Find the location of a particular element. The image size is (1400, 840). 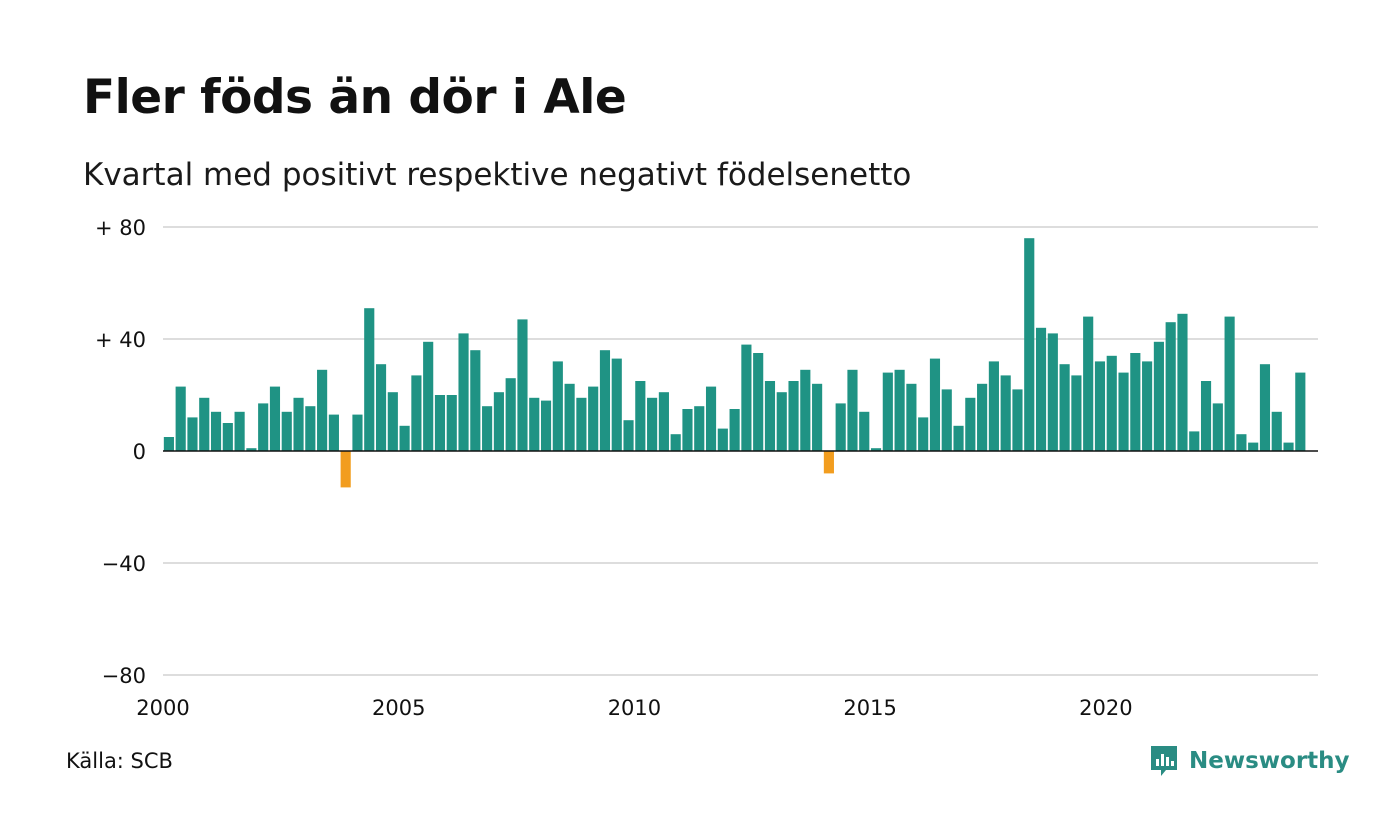

x-tick-label: 2020 is located at coordinates (1105, 708).